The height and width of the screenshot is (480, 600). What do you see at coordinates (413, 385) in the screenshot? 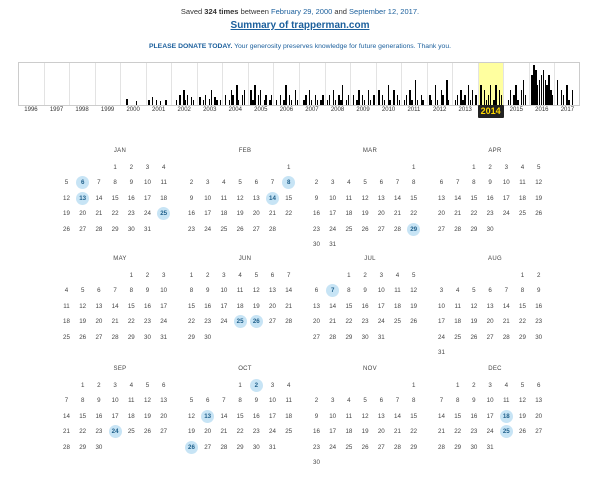
I see `calendar-day: 1` at bounding box center [413, 385].